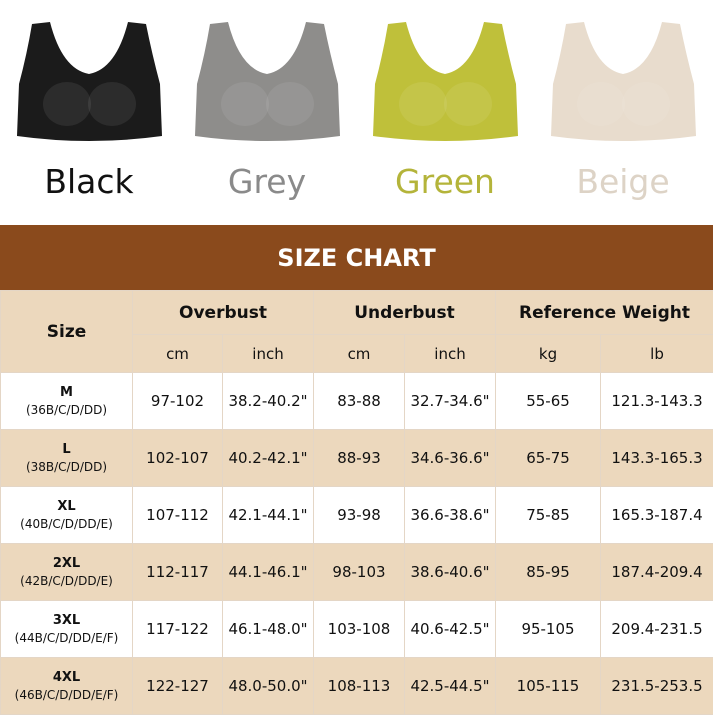 Image resolution: width=713 pixels, height=715 pixels. What do you see at coordinates (89, 181) in the screenshot?
I see `color-label: Black` at bounding box center [89, 181].